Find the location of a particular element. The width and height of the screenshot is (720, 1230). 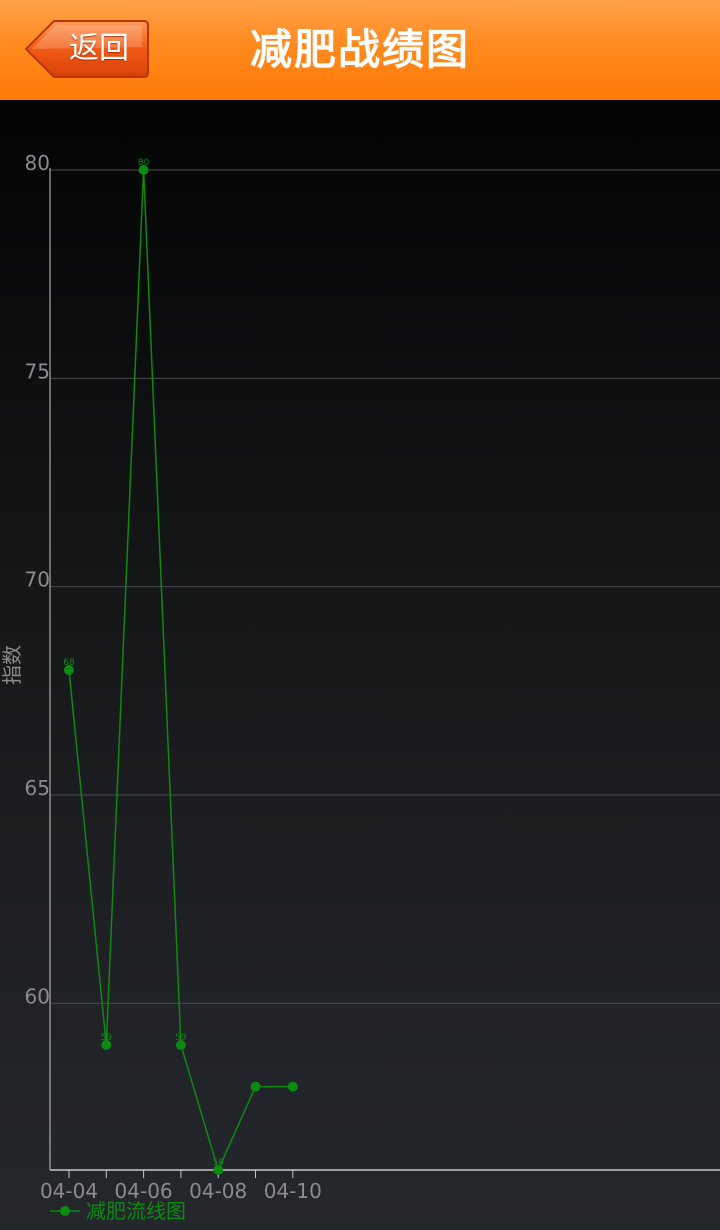

data-label: 80 is located at coordinates (144, 163).